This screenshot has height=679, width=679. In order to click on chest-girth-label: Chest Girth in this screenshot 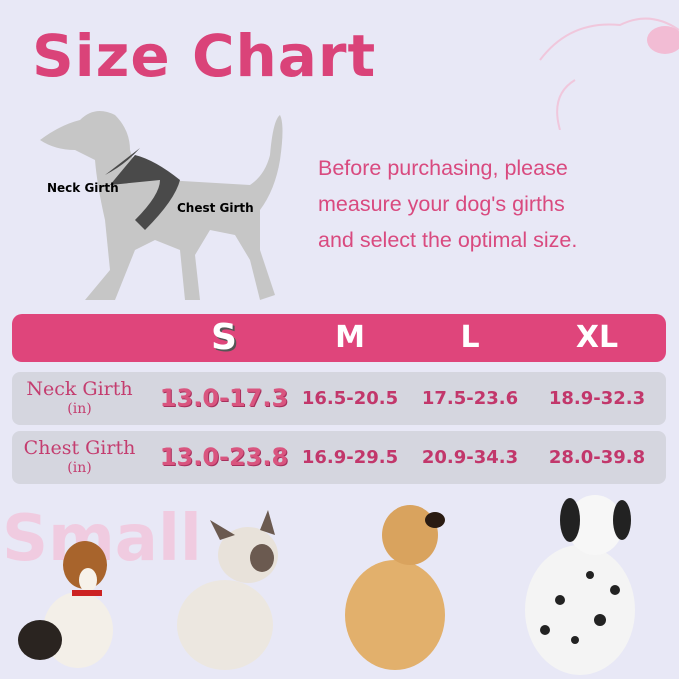, I will do `click(215, 208)`.